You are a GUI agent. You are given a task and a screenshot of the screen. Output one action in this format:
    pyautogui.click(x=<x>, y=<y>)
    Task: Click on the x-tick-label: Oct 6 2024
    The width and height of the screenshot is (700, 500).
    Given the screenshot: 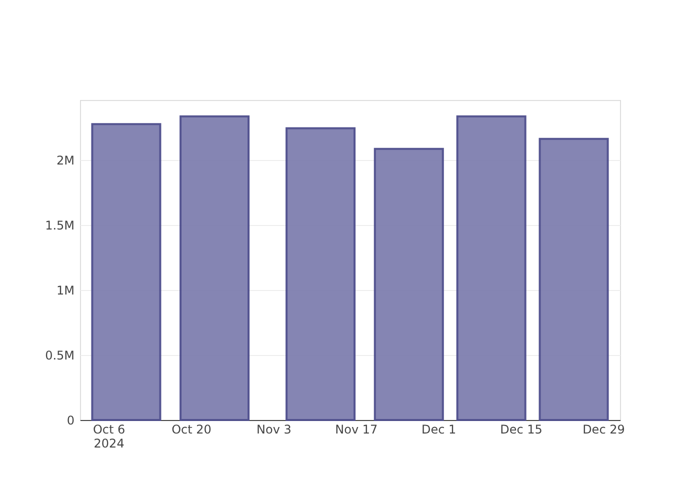 What is the action you would take?
    pyautogui.click(x=109, y=436)
    